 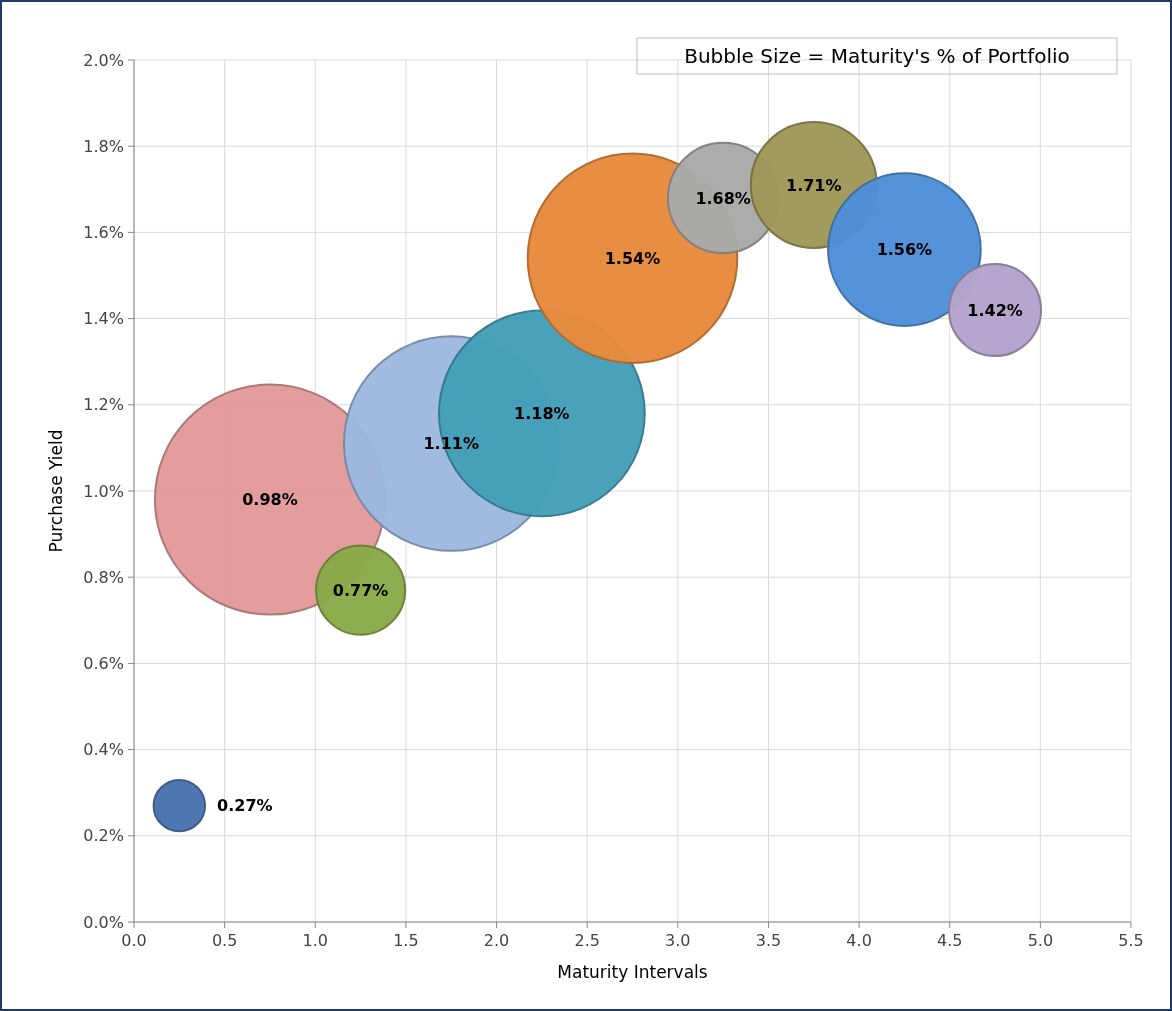 What do you see at coordinates (103, 750) in the screenshot?
I see `y-tick-label: 0.4%` at bounding box center [103, 750].